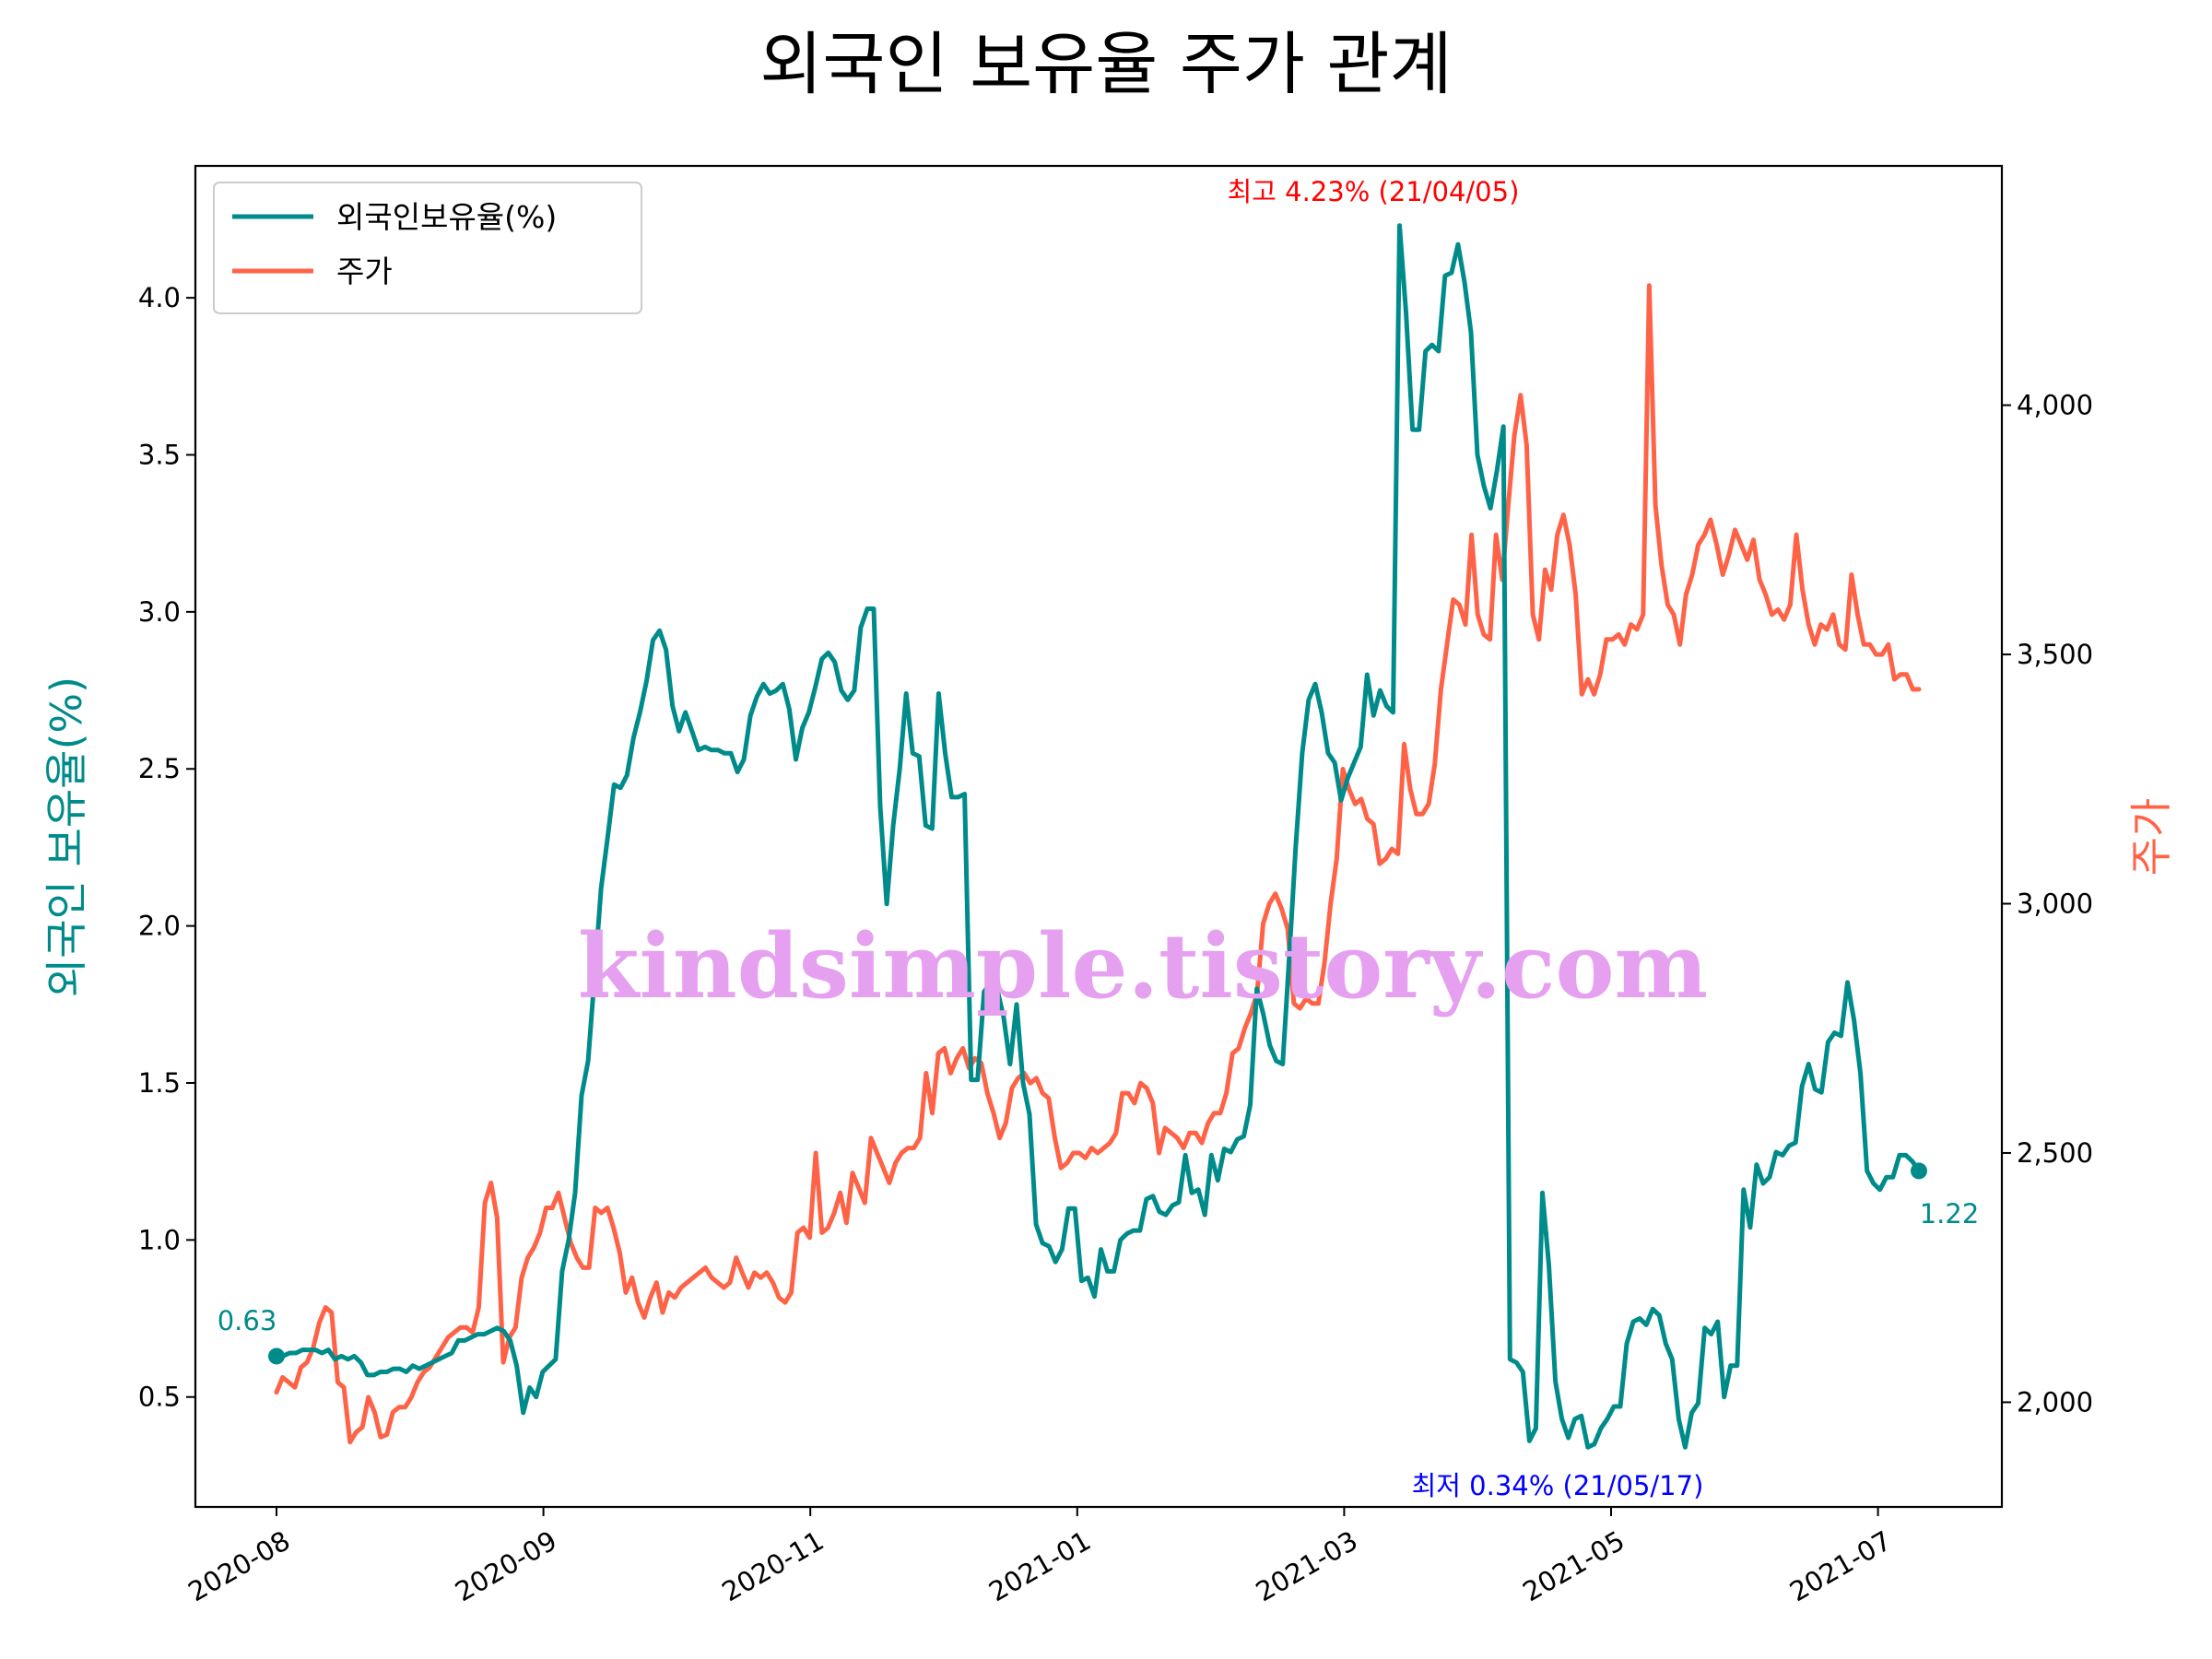 The height and width of the screenshot is (1659, 2212). What do you see at coordinates (247, 1320) in the screenshot?
I see `start-value-annotation: 0.63` at bounding box center [247, 1320].